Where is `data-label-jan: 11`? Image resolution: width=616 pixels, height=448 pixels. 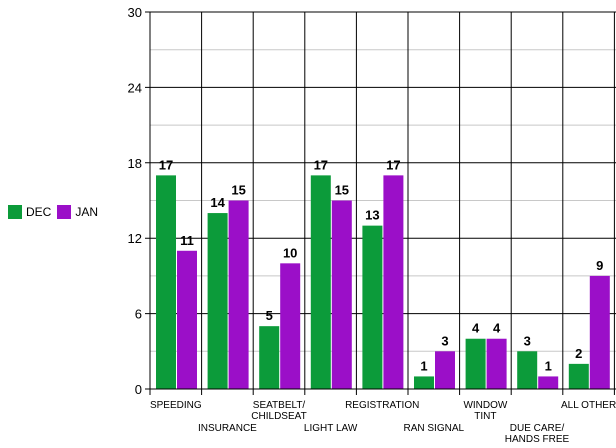 data-label-jan: 11 is located at coordinates (187, 240).